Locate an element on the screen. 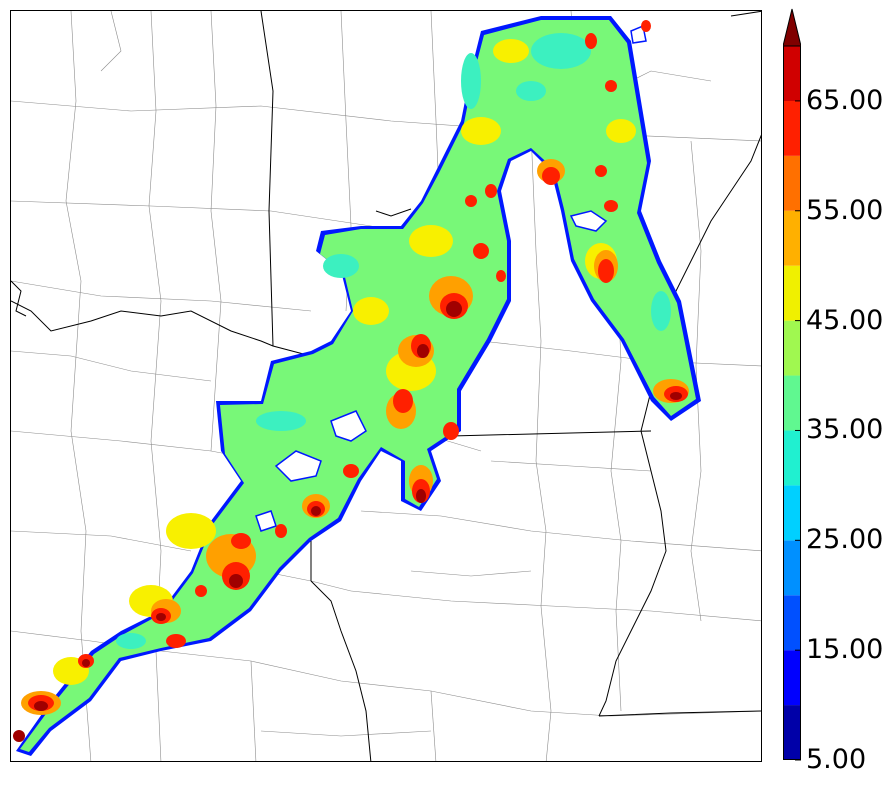  colorbar-graphic is located at coordinates (792, 384).